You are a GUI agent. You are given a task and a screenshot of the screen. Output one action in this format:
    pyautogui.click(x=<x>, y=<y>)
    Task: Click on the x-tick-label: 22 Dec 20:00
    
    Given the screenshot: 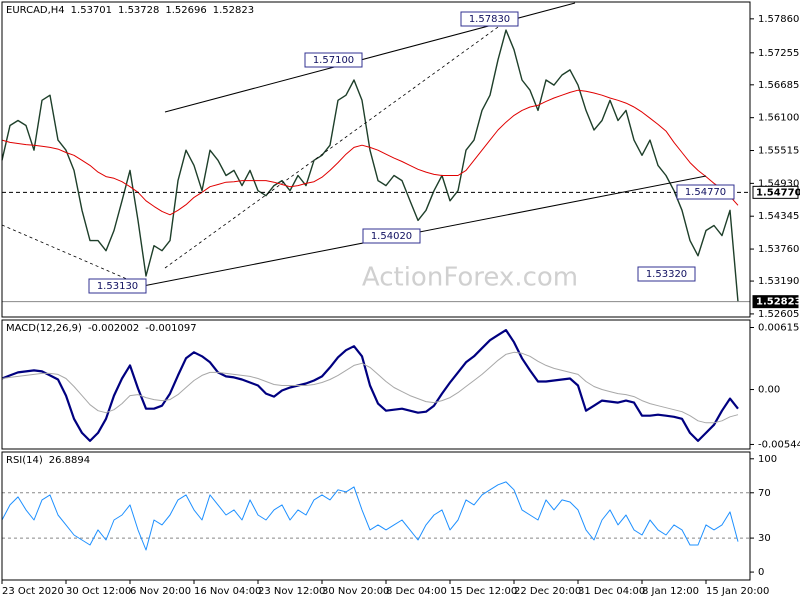 What is the action you would take?
    pyautogui.click(x=547, y=591)
    